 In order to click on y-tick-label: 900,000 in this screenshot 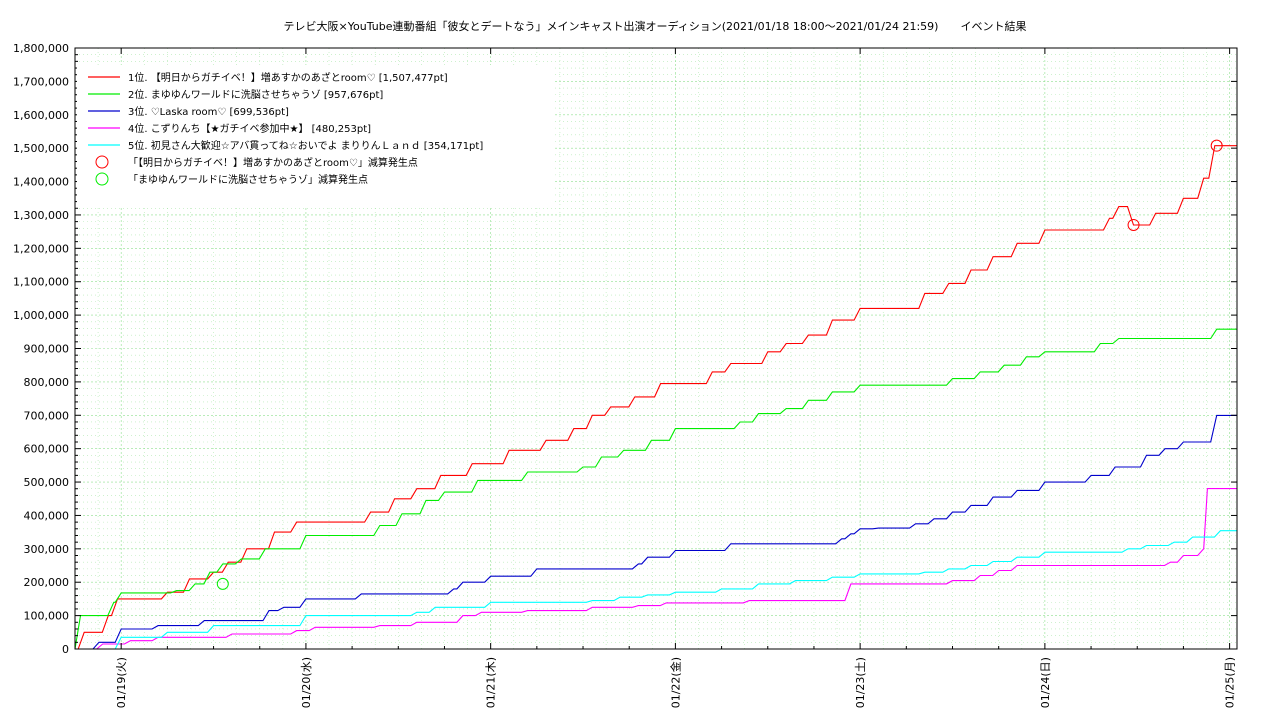, I will do `click(47, 349)`.